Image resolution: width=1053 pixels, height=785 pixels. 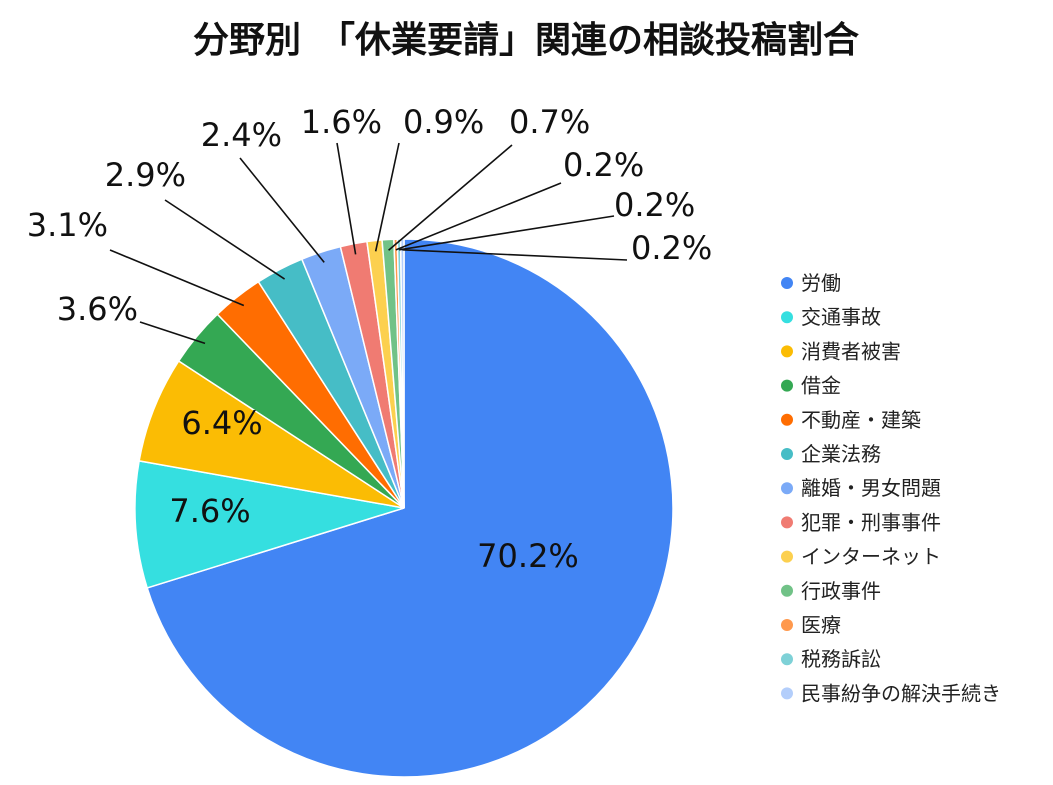 What do you see at coordinates (671, 248) in the screenshot?
I see `slice-label-13: 0.2%` at bounding box center [671, 248].